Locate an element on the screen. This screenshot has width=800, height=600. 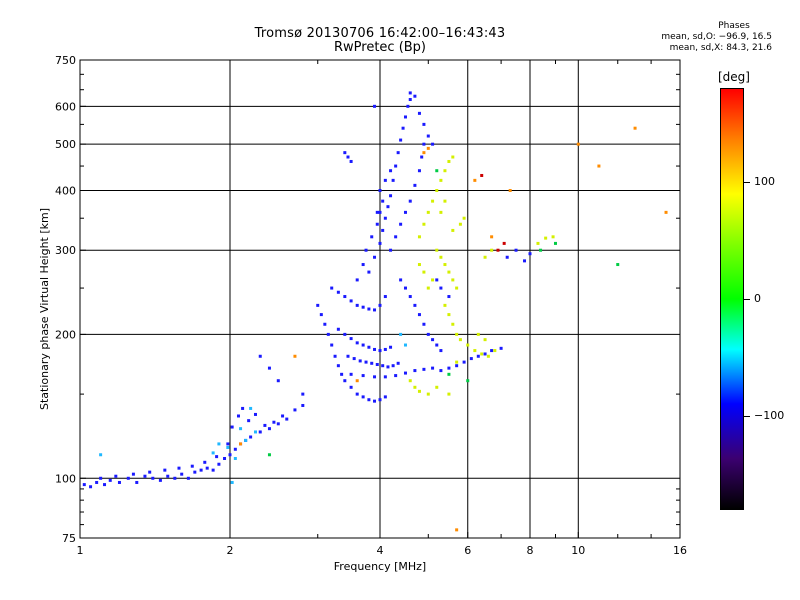
x-tick-label: 4 is located at coordinates (380, 550).